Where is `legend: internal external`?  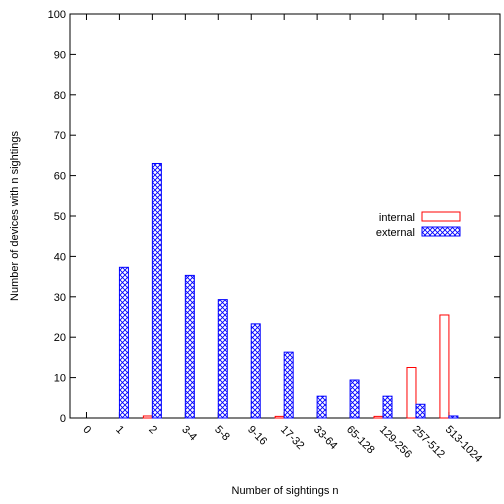
legend: internal external is located at coordinates (418, 225).